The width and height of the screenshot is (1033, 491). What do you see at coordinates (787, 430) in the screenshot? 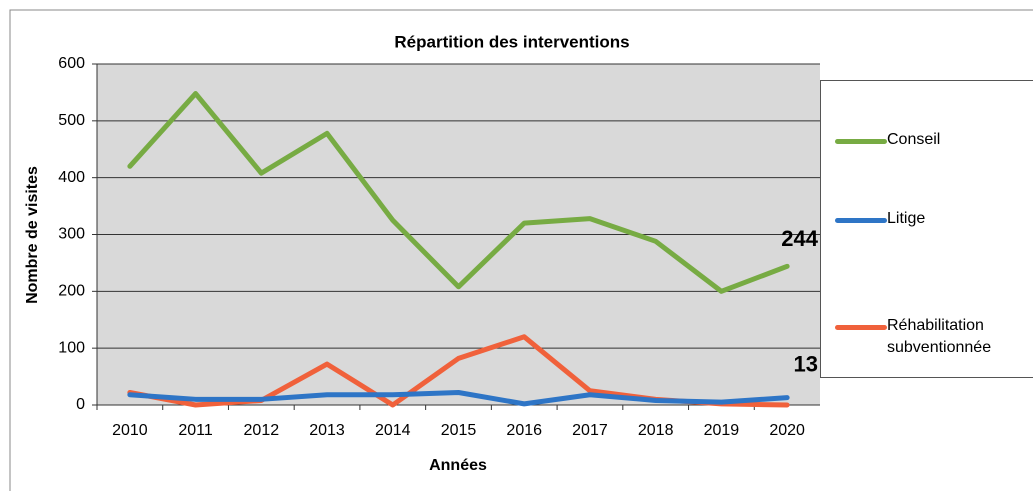
I see `x-tick-label: 2020` at bounding box center [787, 430].